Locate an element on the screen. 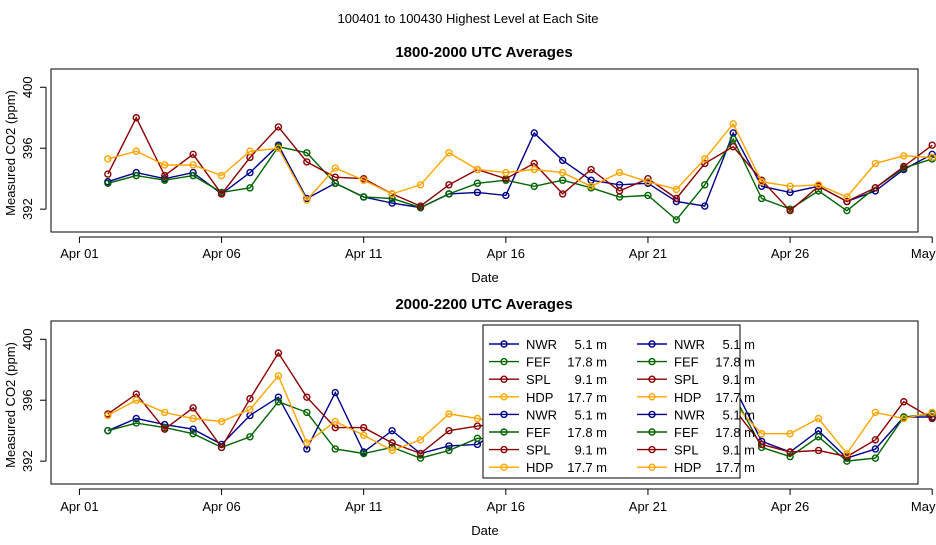 The height and width of the screenshot is (545, 936). y-tick-label: 396 is located at coordinates (27, 400).